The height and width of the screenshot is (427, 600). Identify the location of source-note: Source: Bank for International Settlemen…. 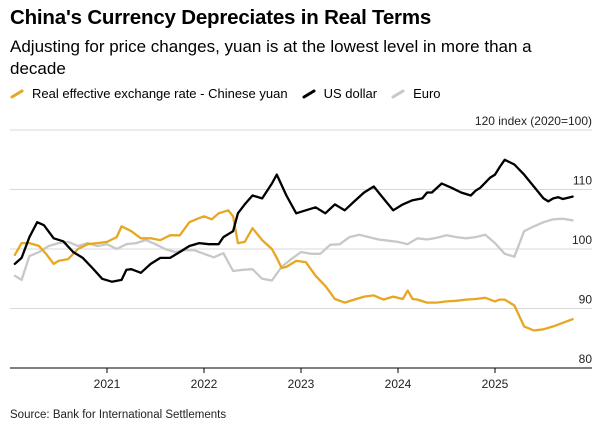
(118, 415).